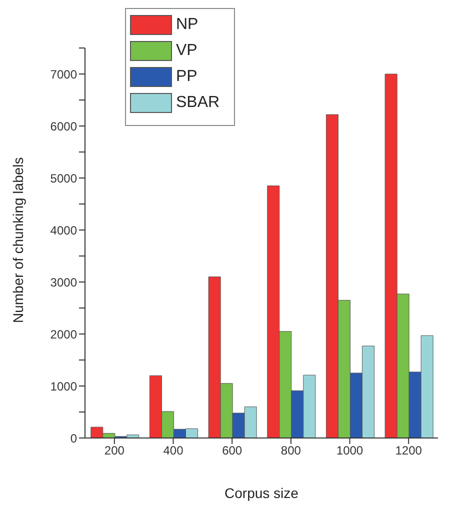 Image resolution: width=456 pixels, height=520 pixels. I want to click on legend-label: NP, so click(187, 25).